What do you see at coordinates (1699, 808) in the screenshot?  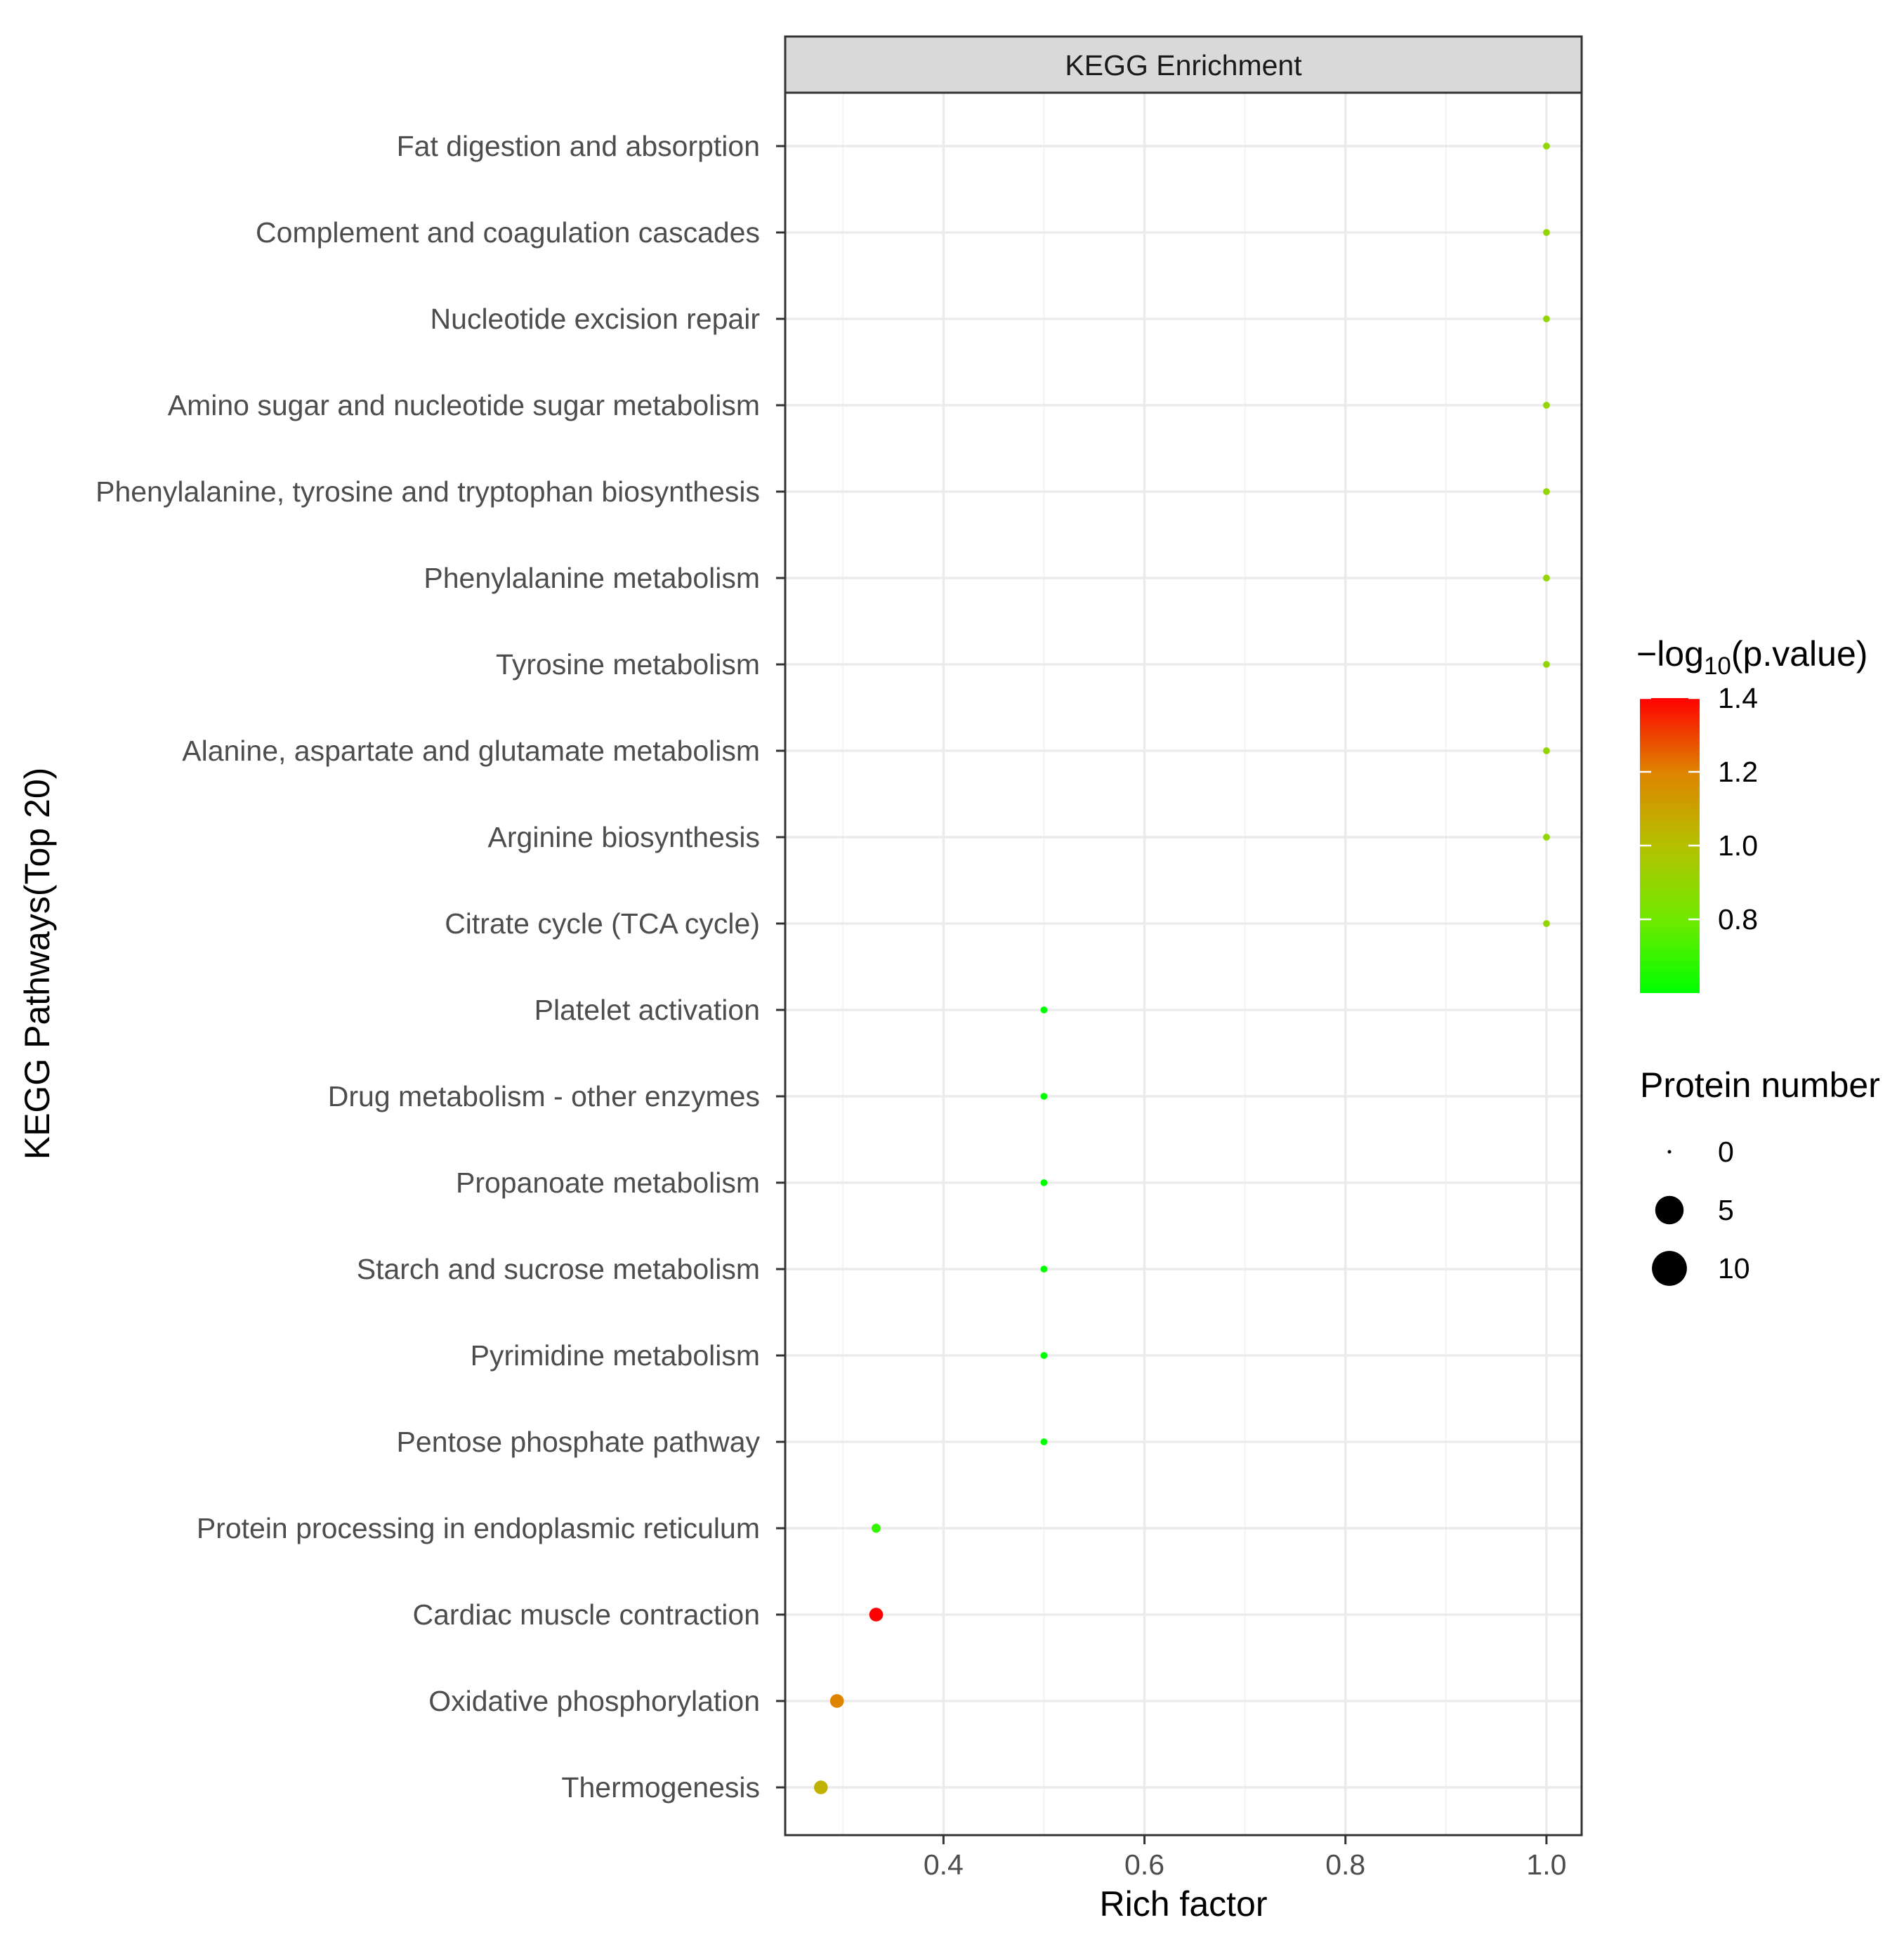 I see `colorbar-ticks: 1.4 1.2 1.0 0.8` at bounding box center [1699, 808].